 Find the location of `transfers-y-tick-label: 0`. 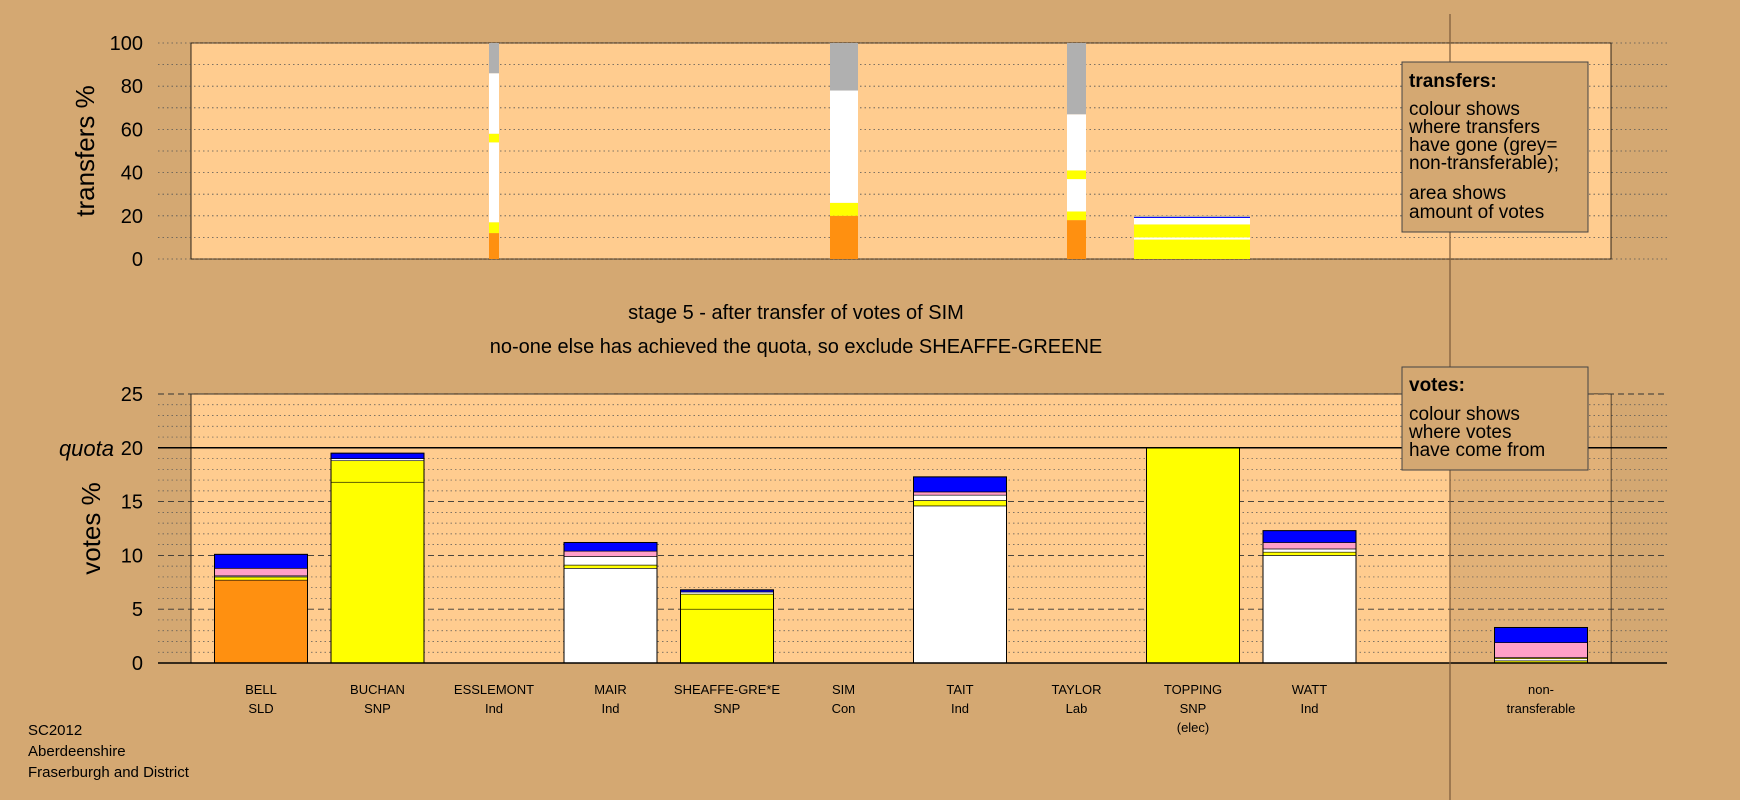

transfers-y-tick-label: 0 is located at coordinates (137, 260).